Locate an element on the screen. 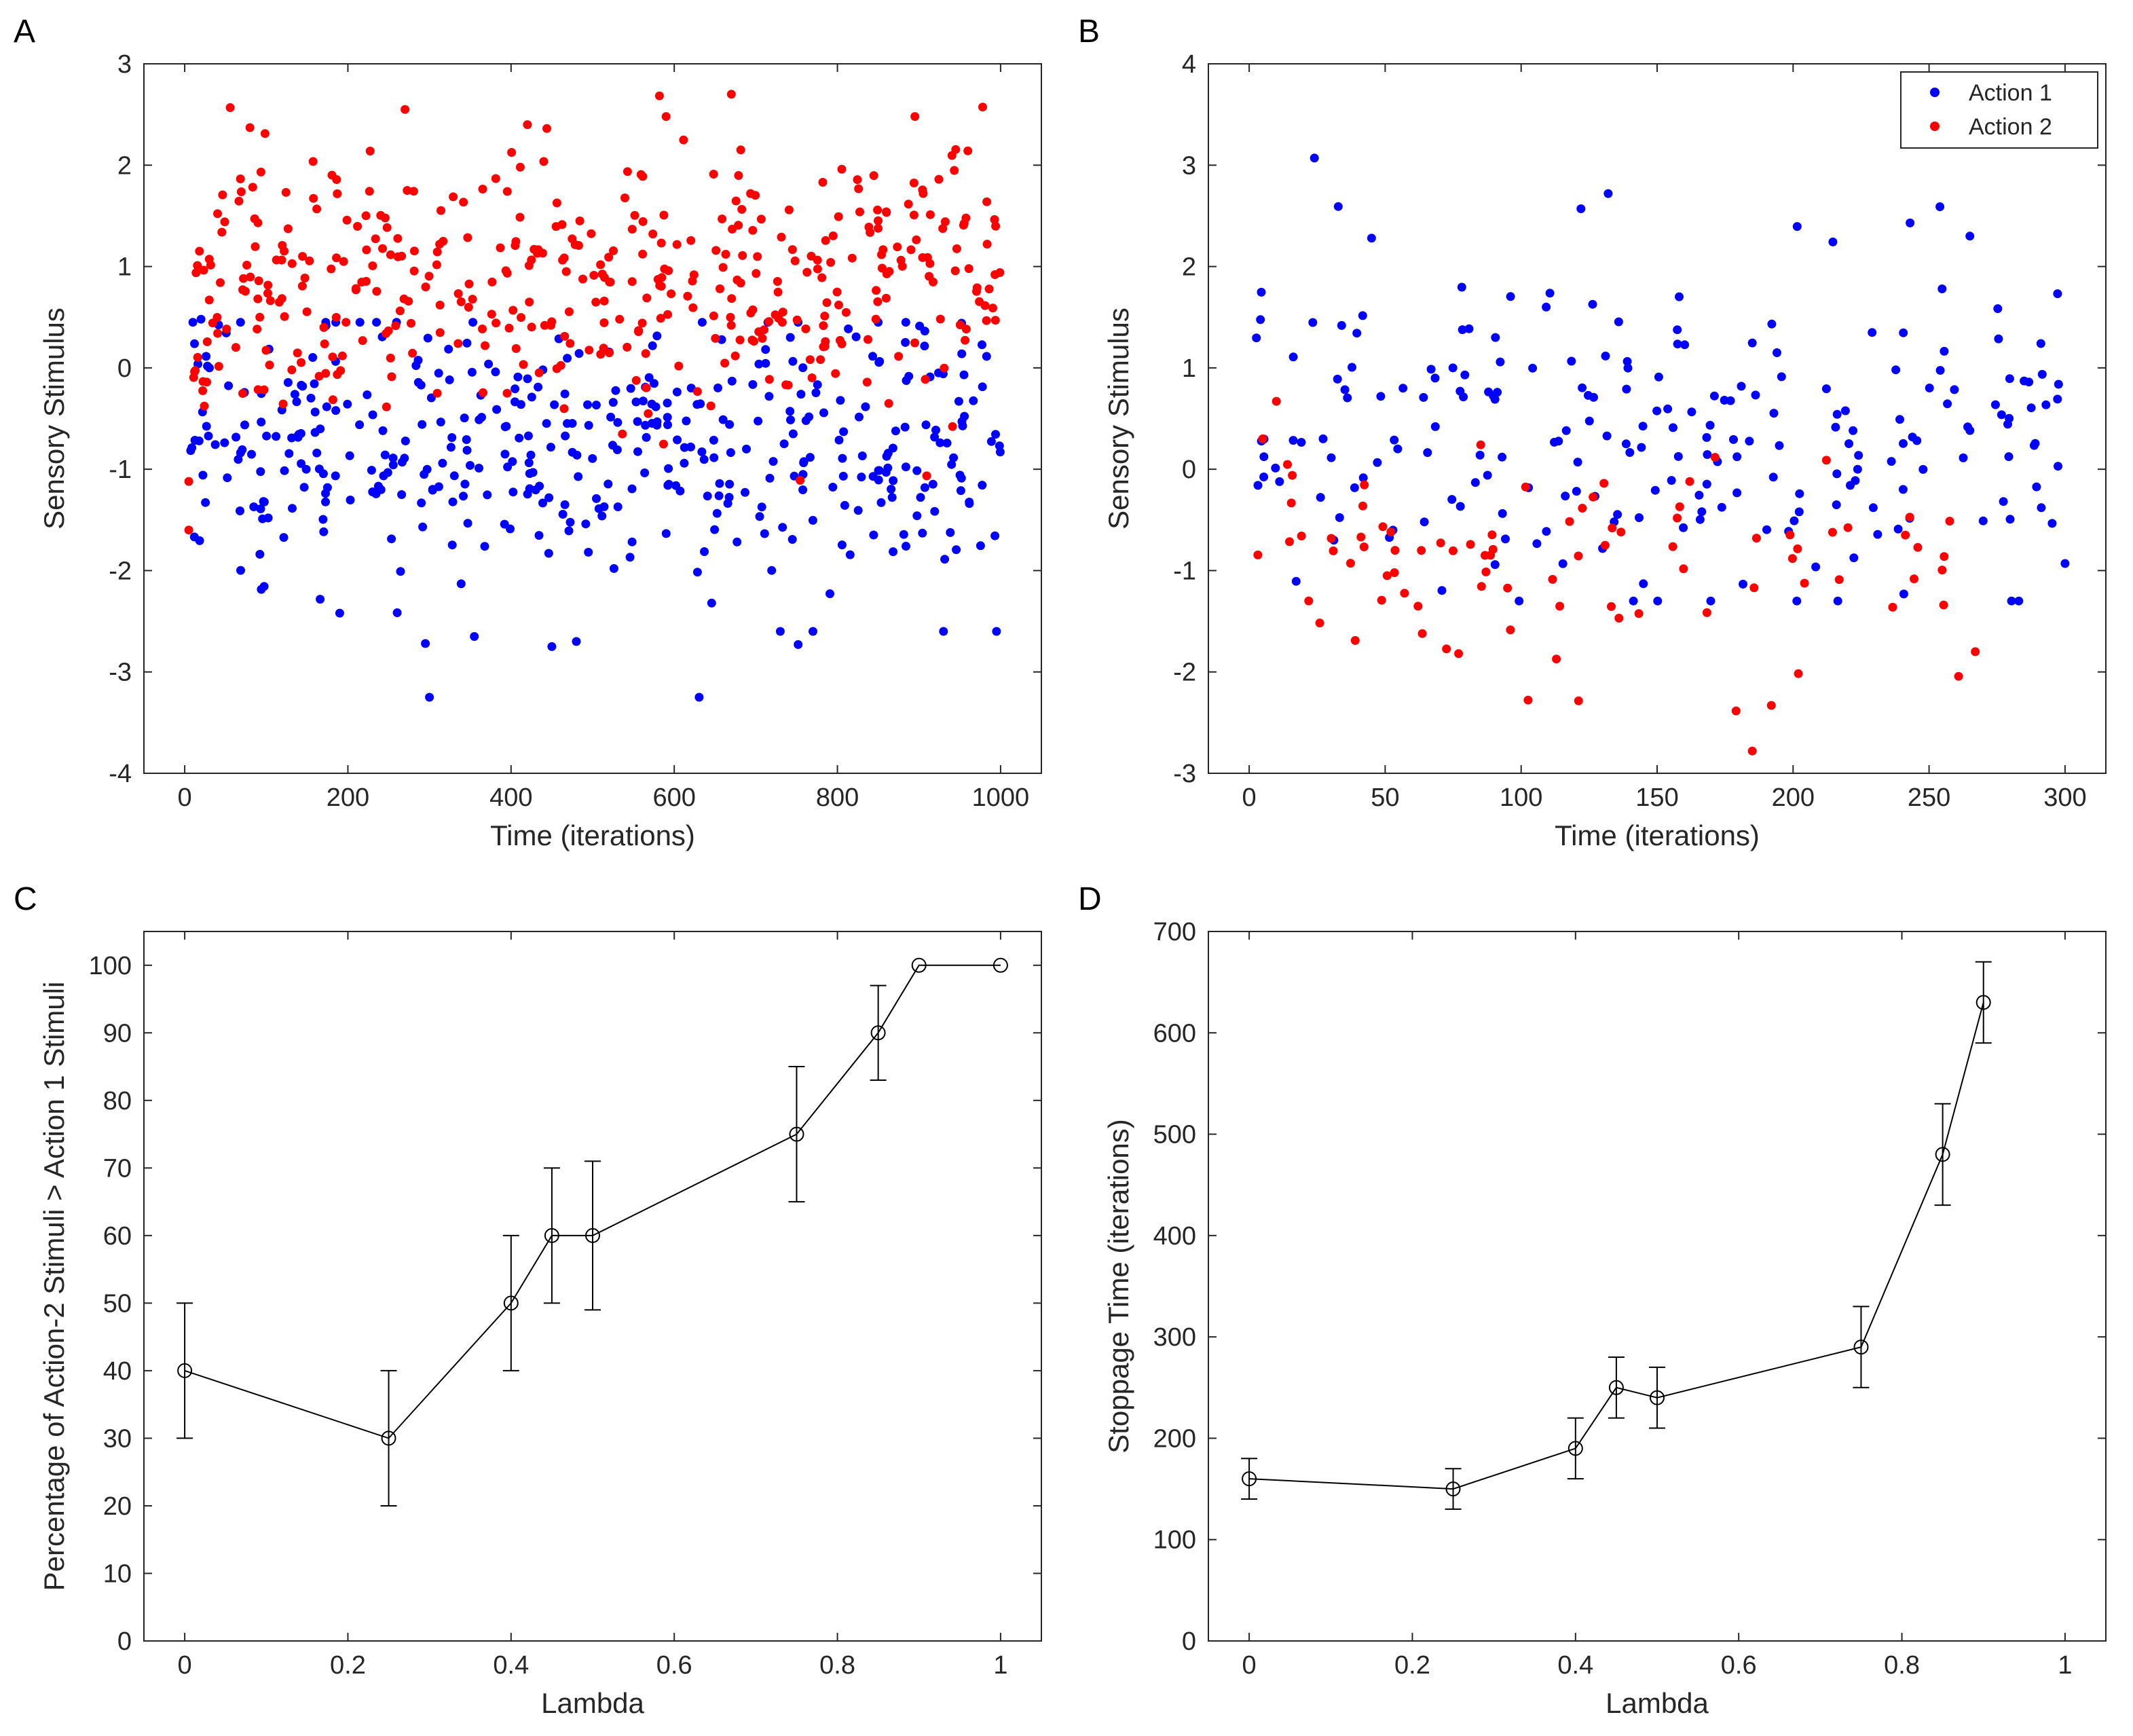  x-tick-label: 200 is located at coordinates (348, 797).